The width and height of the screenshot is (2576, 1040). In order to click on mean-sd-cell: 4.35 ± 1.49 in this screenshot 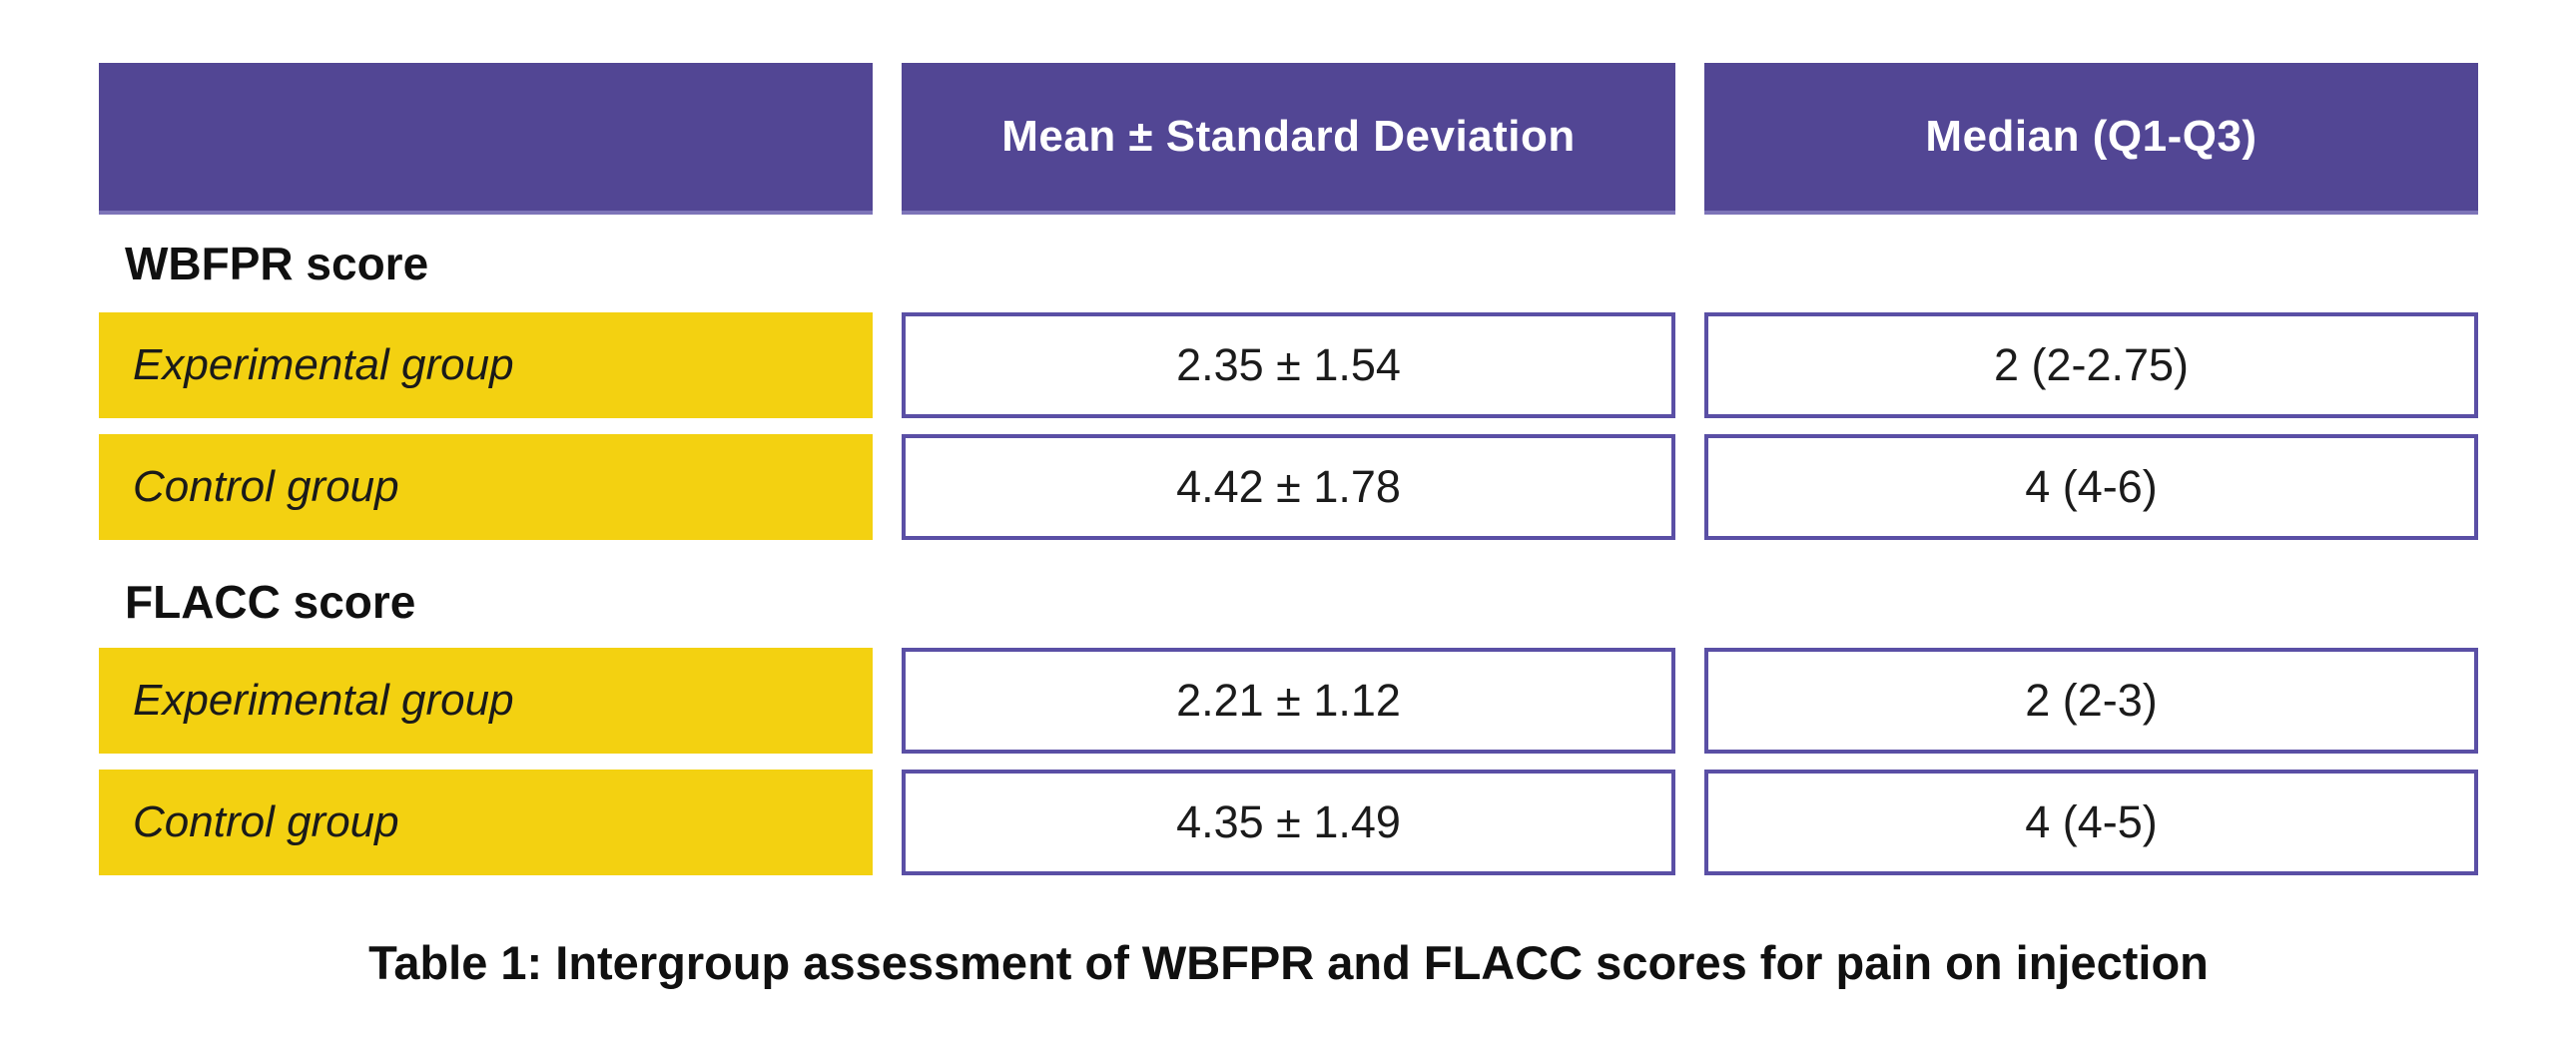, I will do `click(1288, 822)`.